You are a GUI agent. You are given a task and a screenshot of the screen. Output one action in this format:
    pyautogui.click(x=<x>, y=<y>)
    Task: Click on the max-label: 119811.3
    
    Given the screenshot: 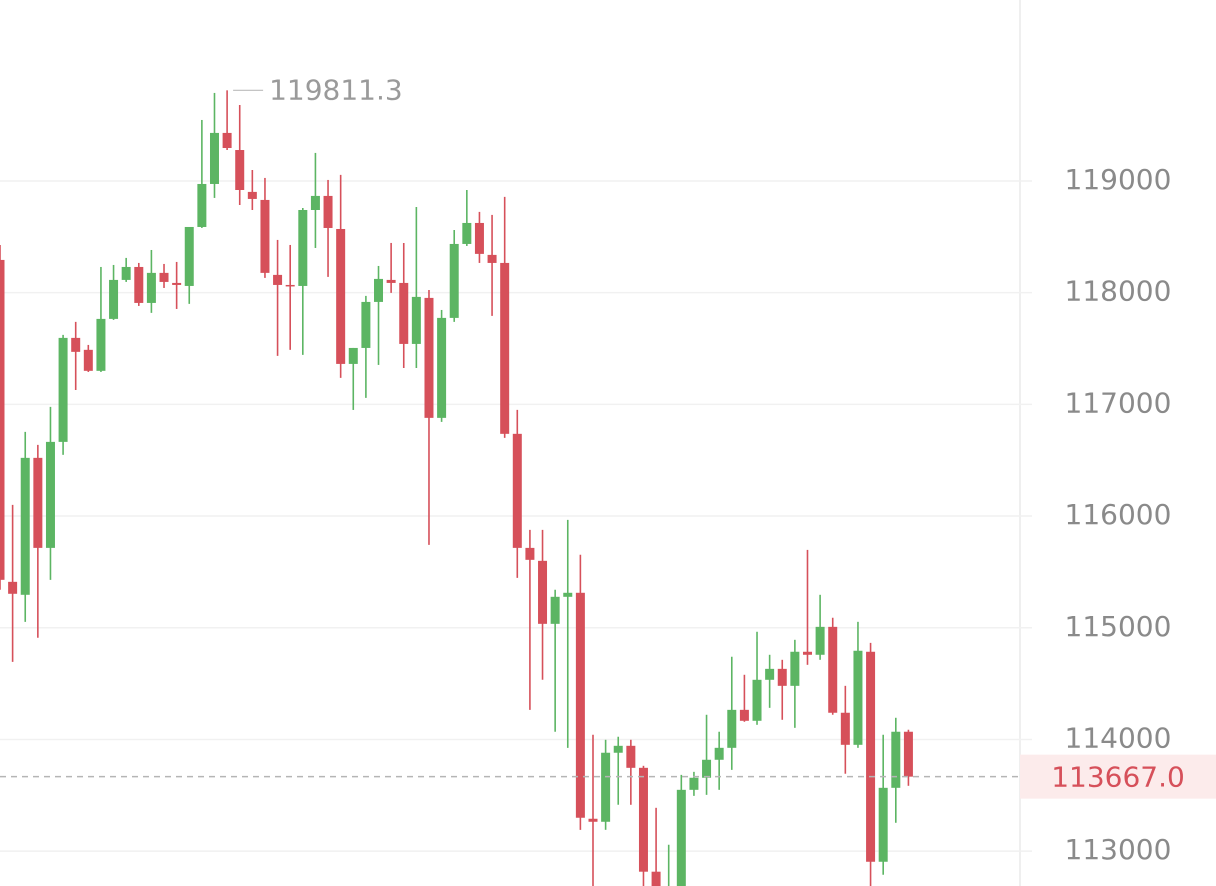 What is the action you would take?
    pyautogui.click(x=336, y=89)
    